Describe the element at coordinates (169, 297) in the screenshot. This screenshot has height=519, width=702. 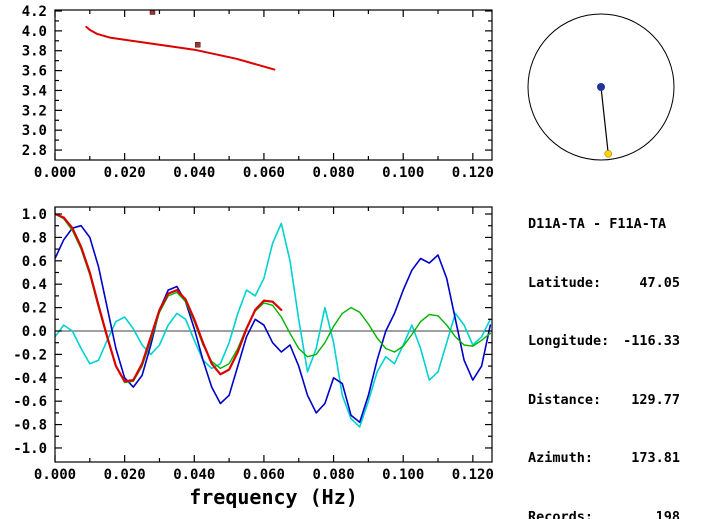
I see `series-red` at that location.